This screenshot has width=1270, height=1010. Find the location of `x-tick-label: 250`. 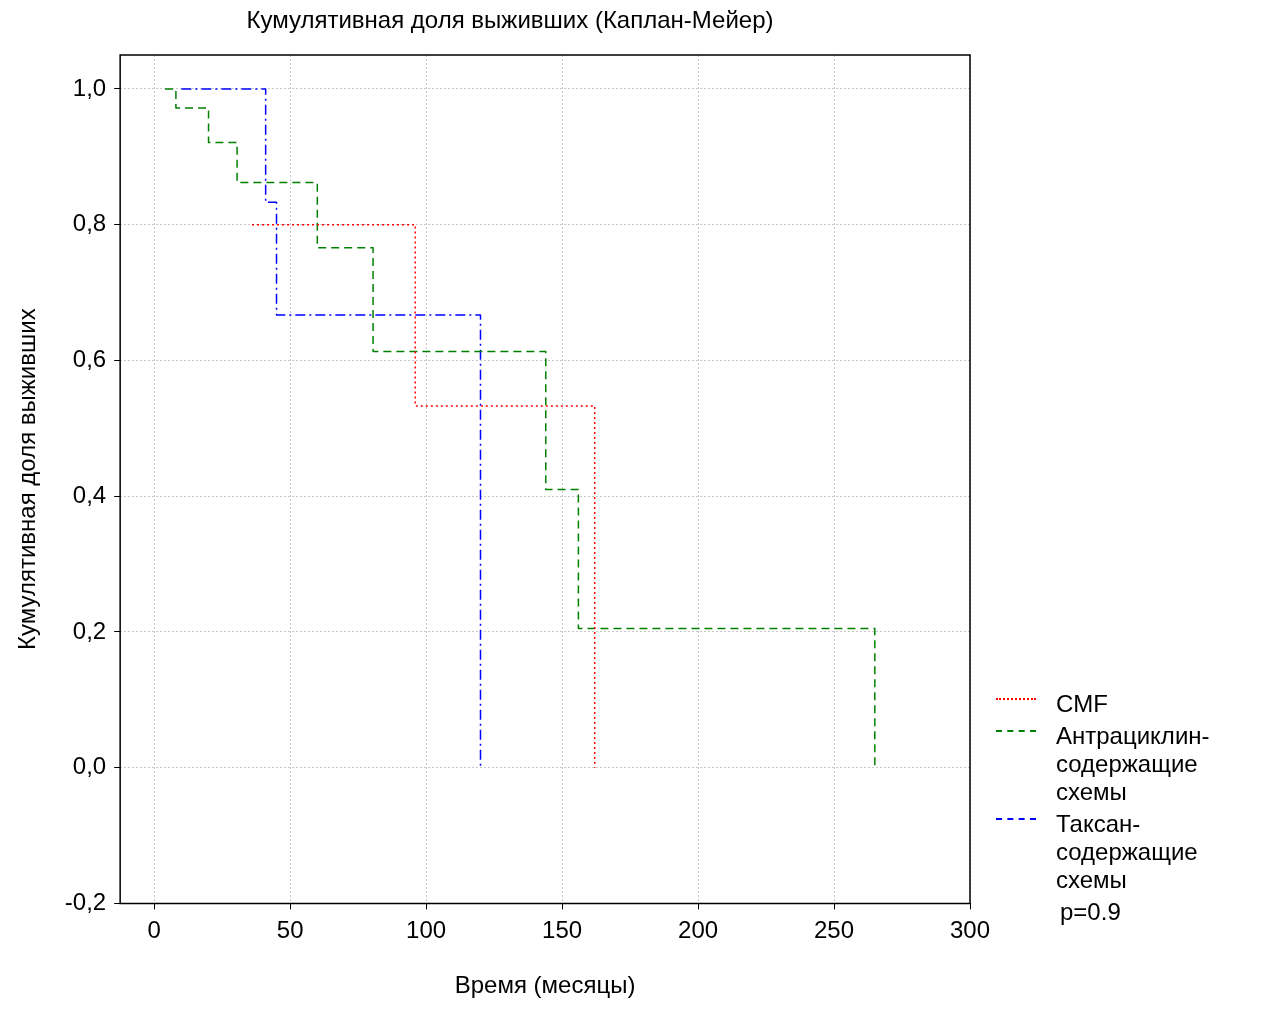

x-tick-label: 250 is located at coordinates (834, 930).